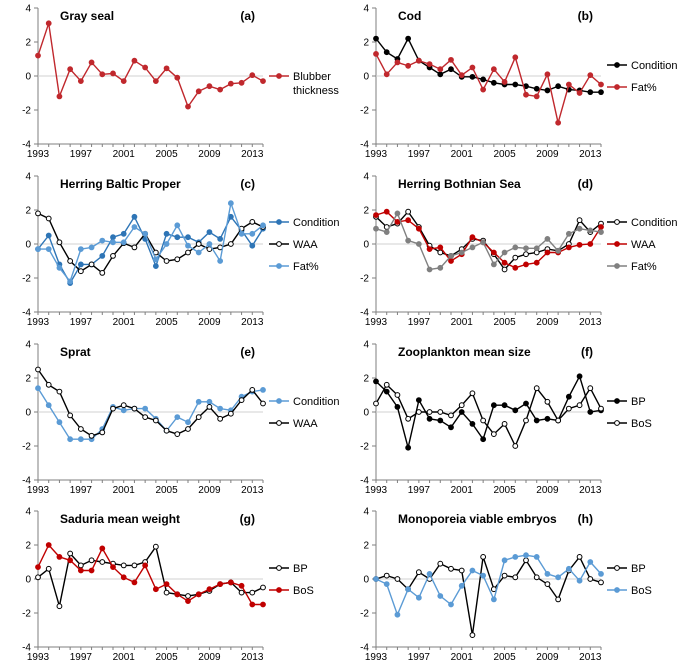 The height and width of the screenshot is (663, 677). Describe the element at coordinates (316, 91) in the screenshot. I see `legend-label: thickness` at that location.